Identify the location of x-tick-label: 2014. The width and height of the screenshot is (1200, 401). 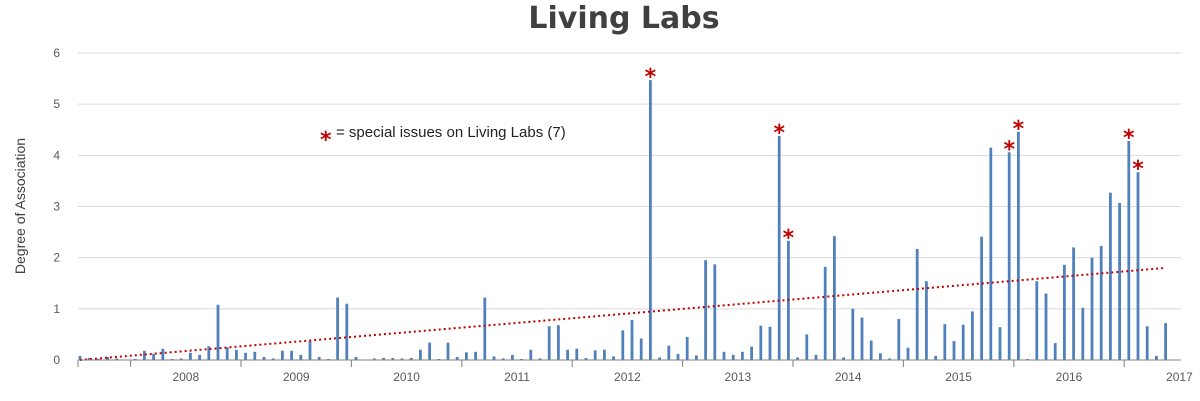
(848, 377).